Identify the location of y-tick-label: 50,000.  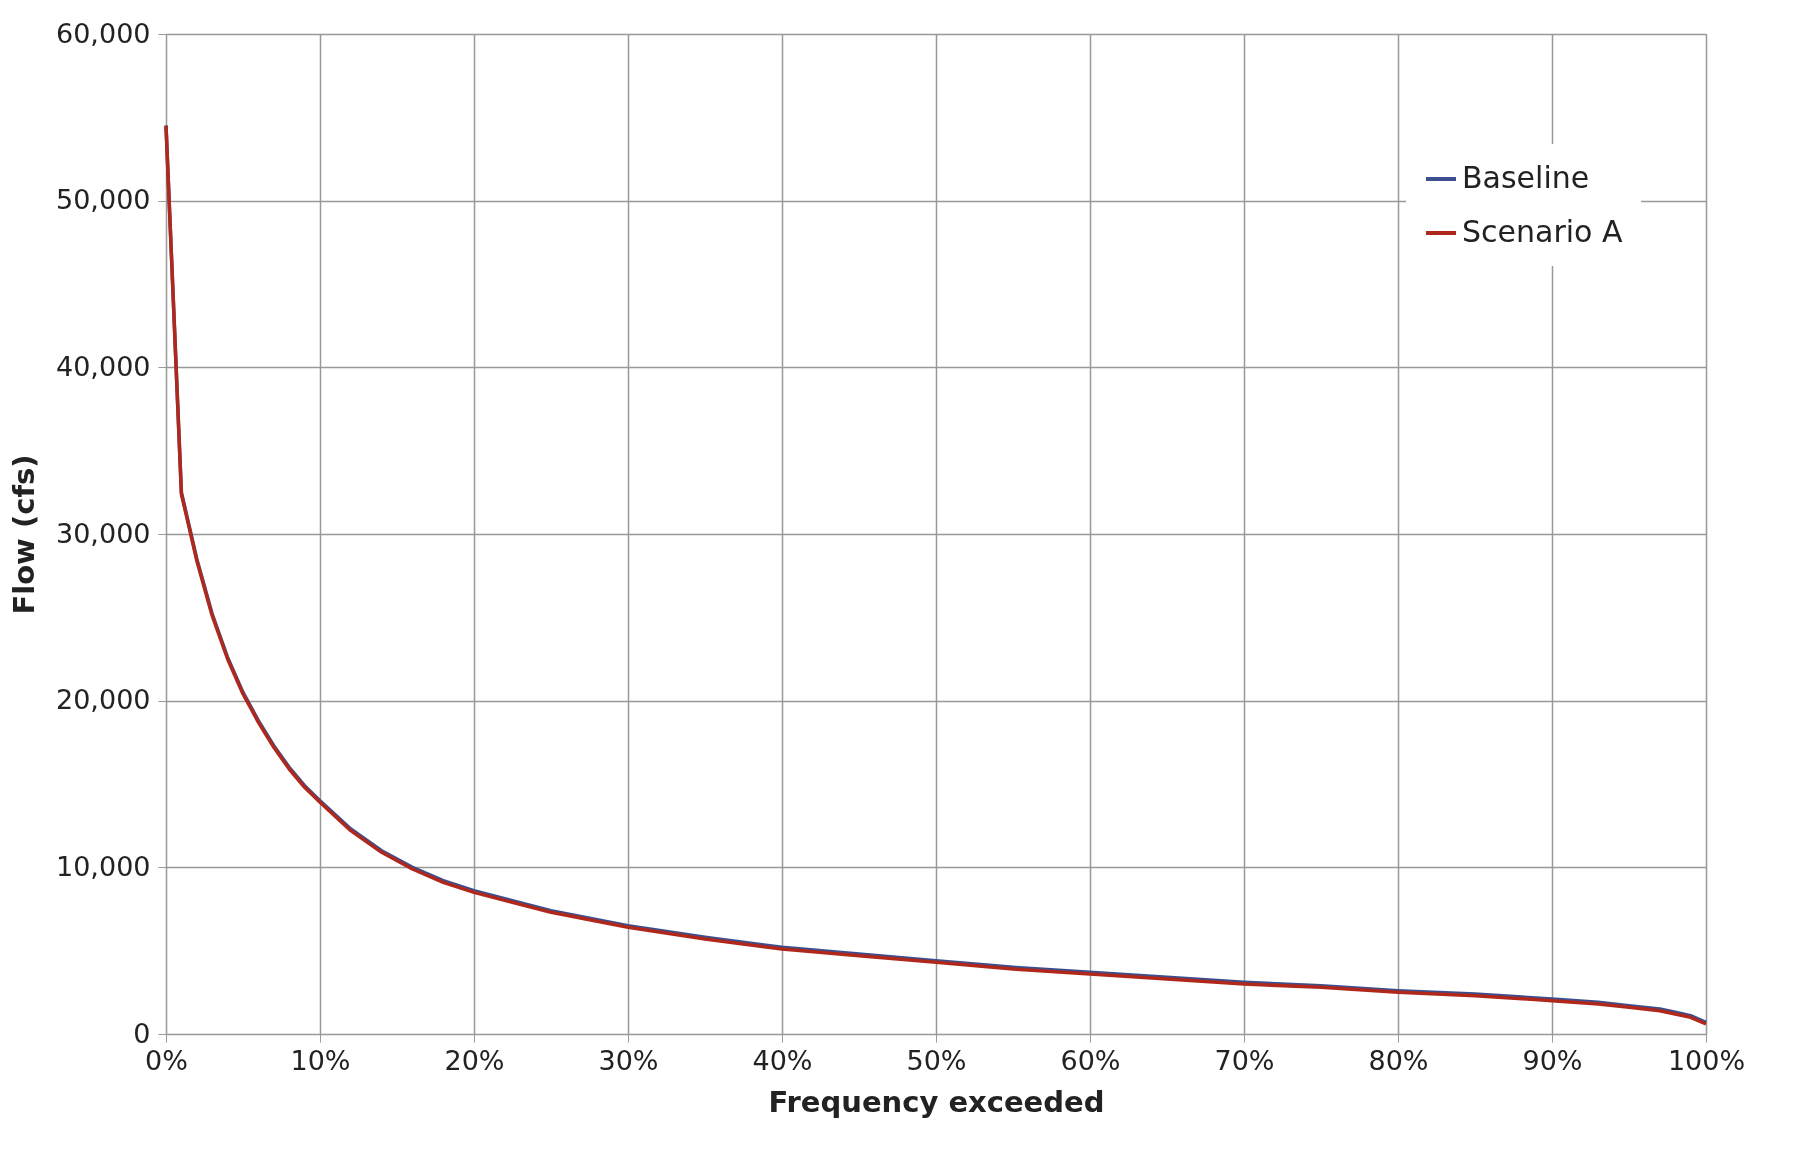
(103, 200).